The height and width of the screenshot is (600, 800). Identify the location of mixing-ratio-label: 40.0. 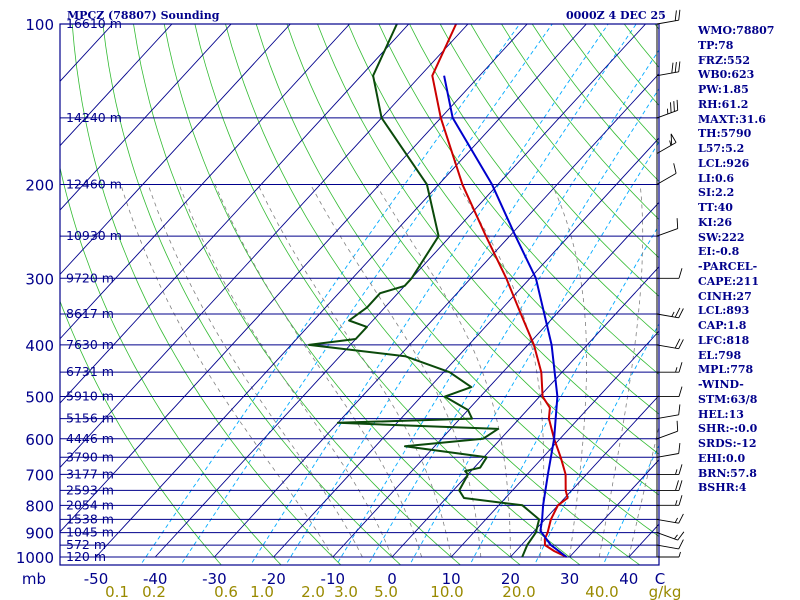
(601, 591).